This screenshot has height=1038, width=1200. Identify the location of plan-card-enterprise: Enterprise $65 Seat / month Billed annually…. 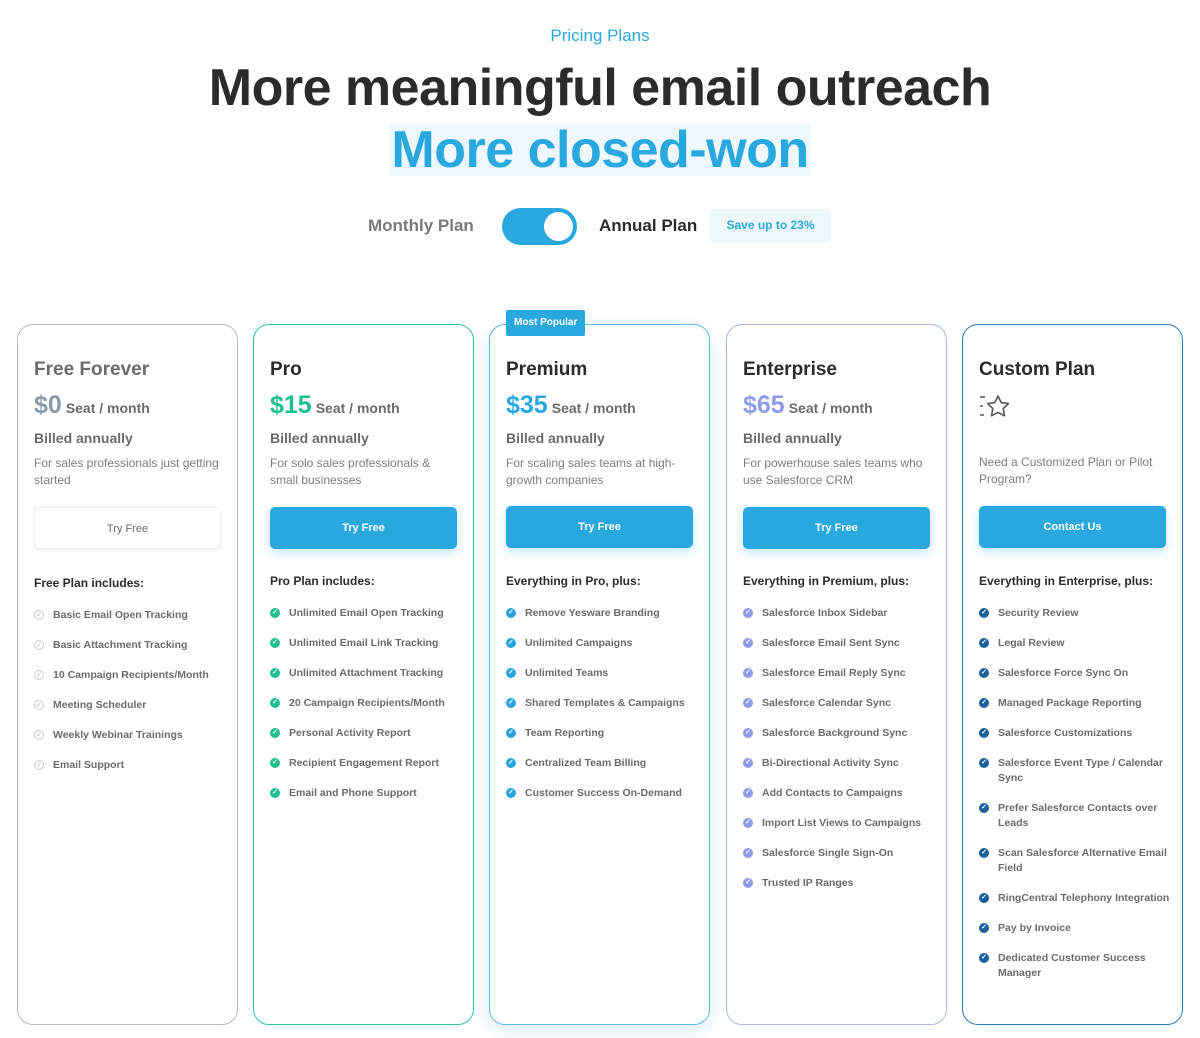
(836, 674).